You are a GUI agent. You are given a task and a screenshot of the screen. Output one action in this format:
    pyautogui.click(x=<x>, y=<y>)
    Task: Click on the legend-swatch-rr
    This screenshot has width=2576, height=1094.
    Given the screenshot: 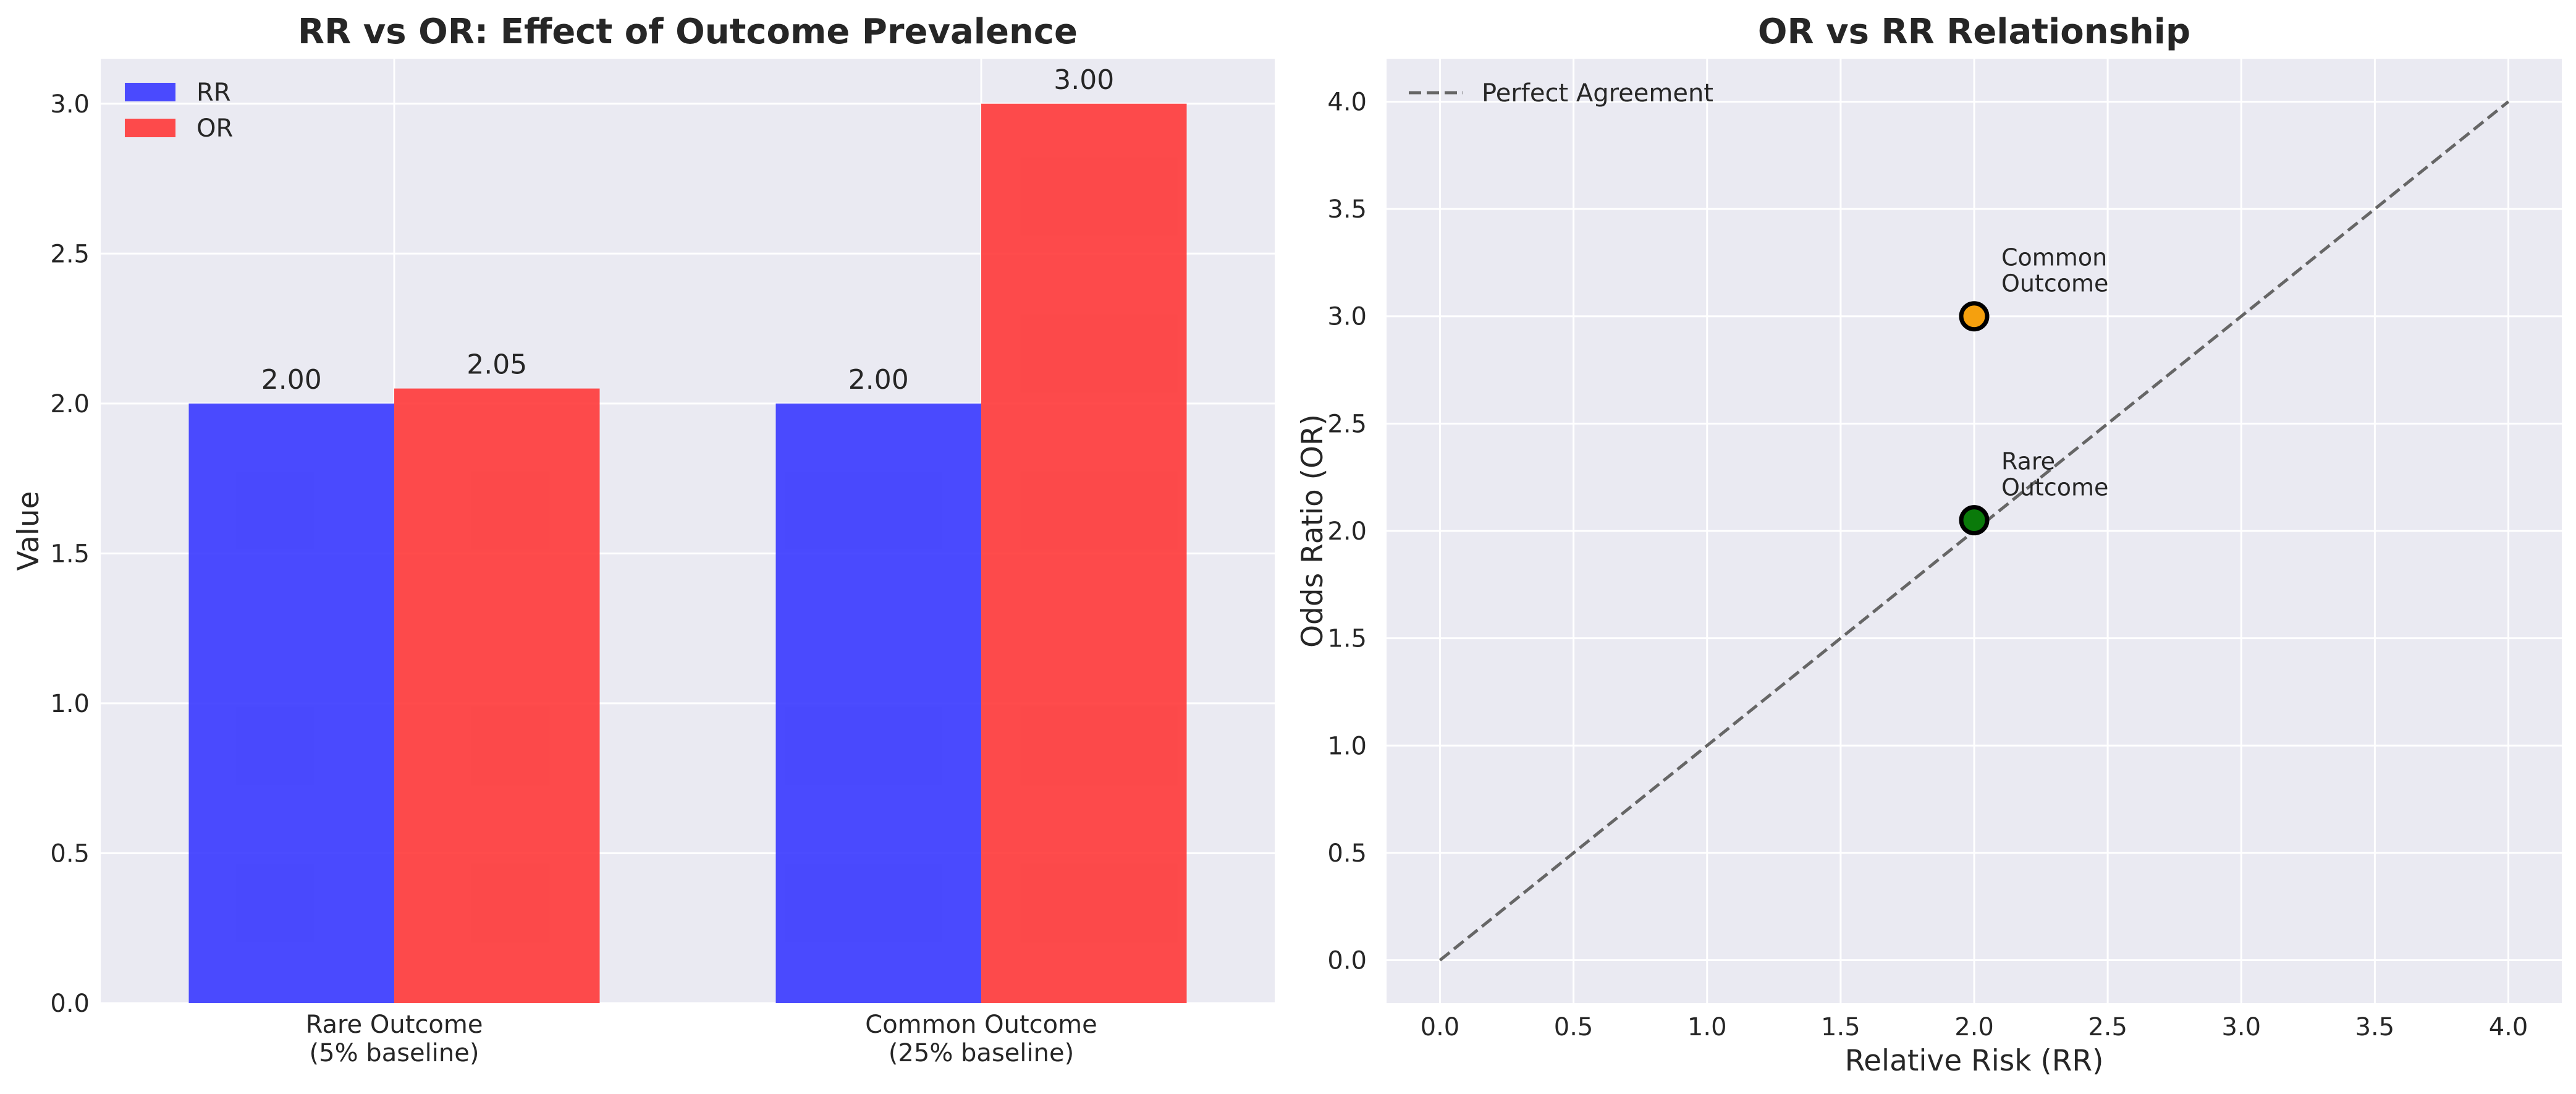 What is the action you would take?
    pyautogui.click(x=150, y=92)
    